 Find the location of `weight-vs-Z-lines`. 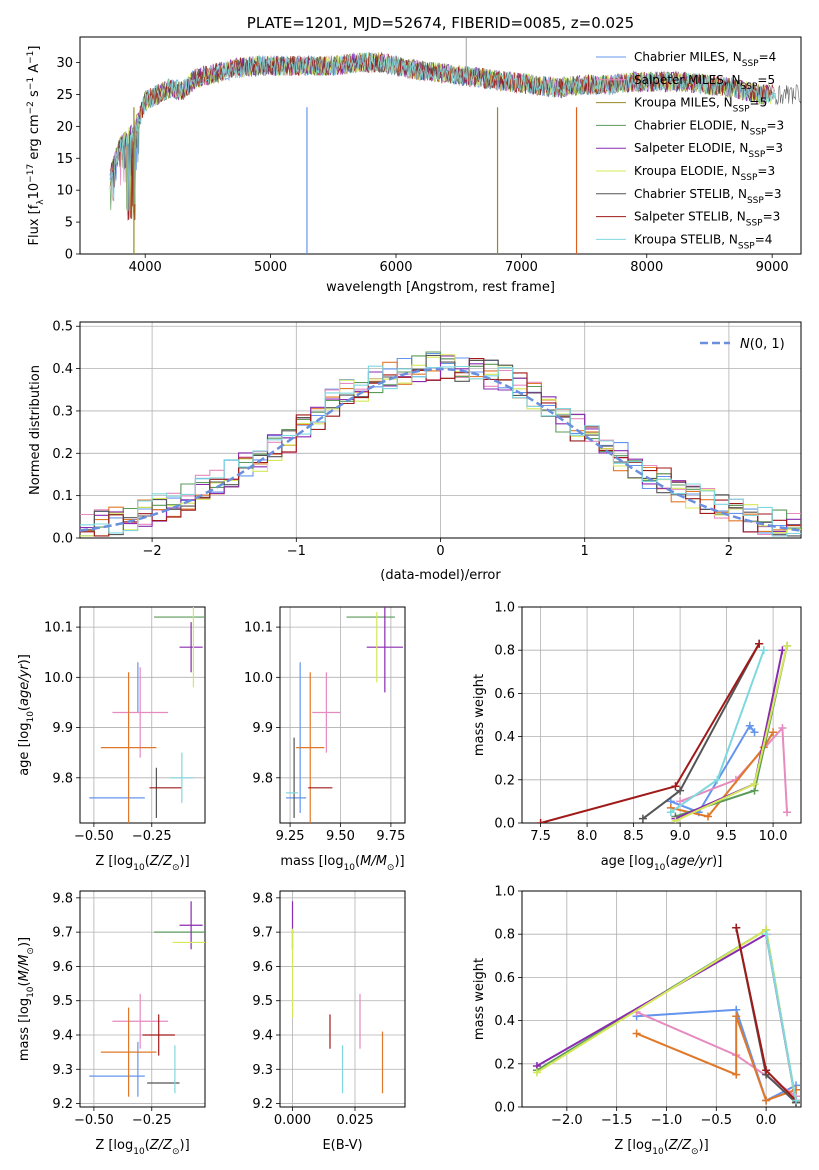

weight-vs-Z-lines is located at coordinates (666, 1015).